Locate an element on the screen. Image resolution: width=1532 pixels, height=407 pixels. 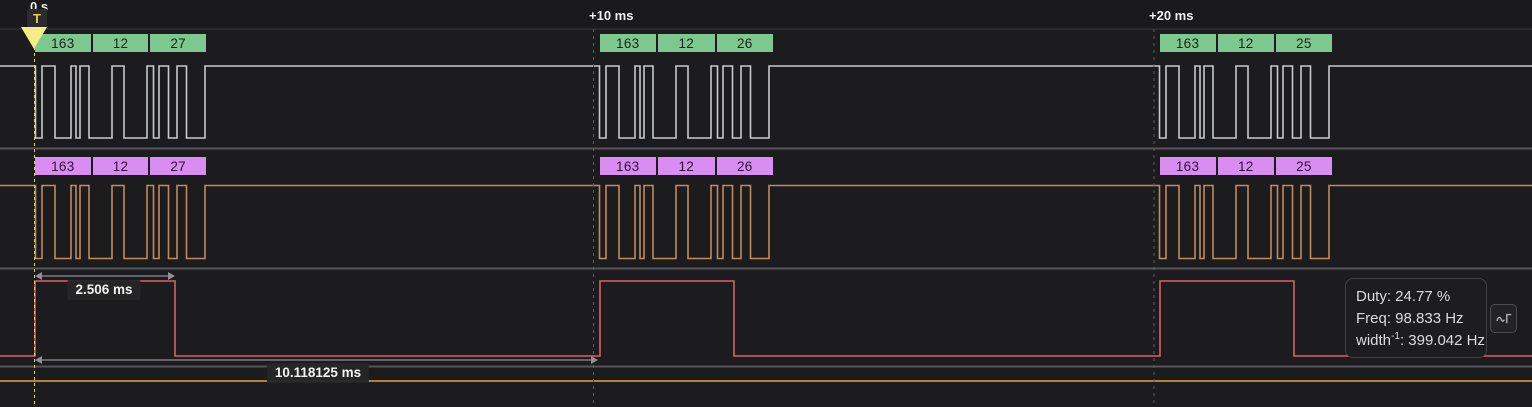
timeline-ruler is located at coordinates (766, 14).